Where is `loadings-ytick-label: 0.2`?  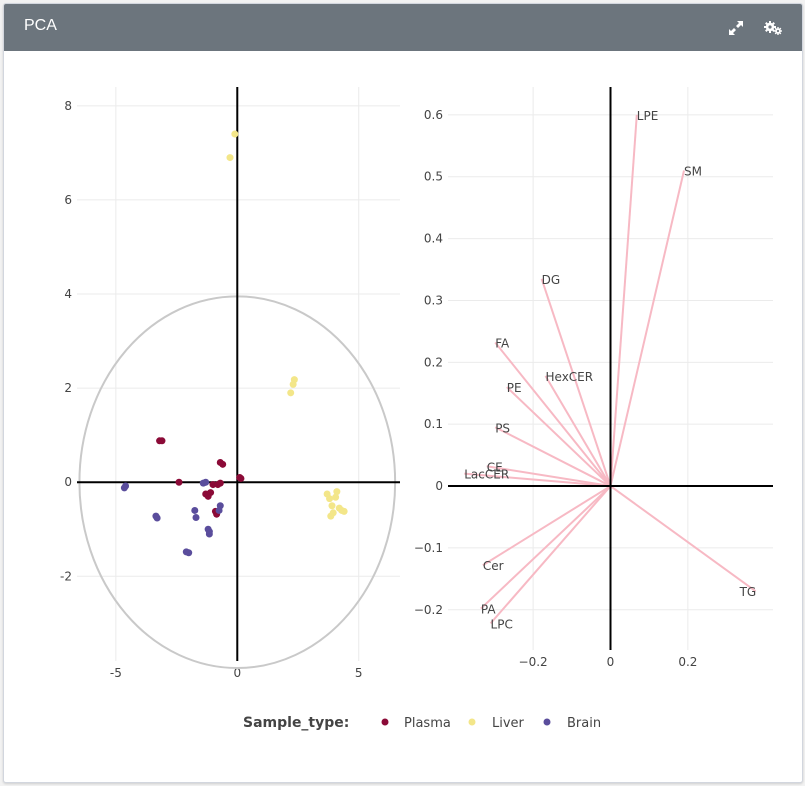
loadings-ytick-label: 0.2 is located at coordinates (433, 362).